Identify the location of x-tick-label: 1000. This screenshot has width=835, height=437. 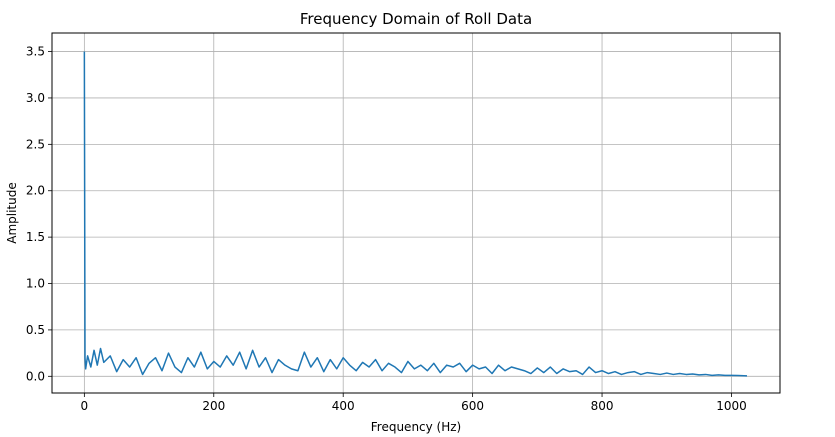
(731, 406).